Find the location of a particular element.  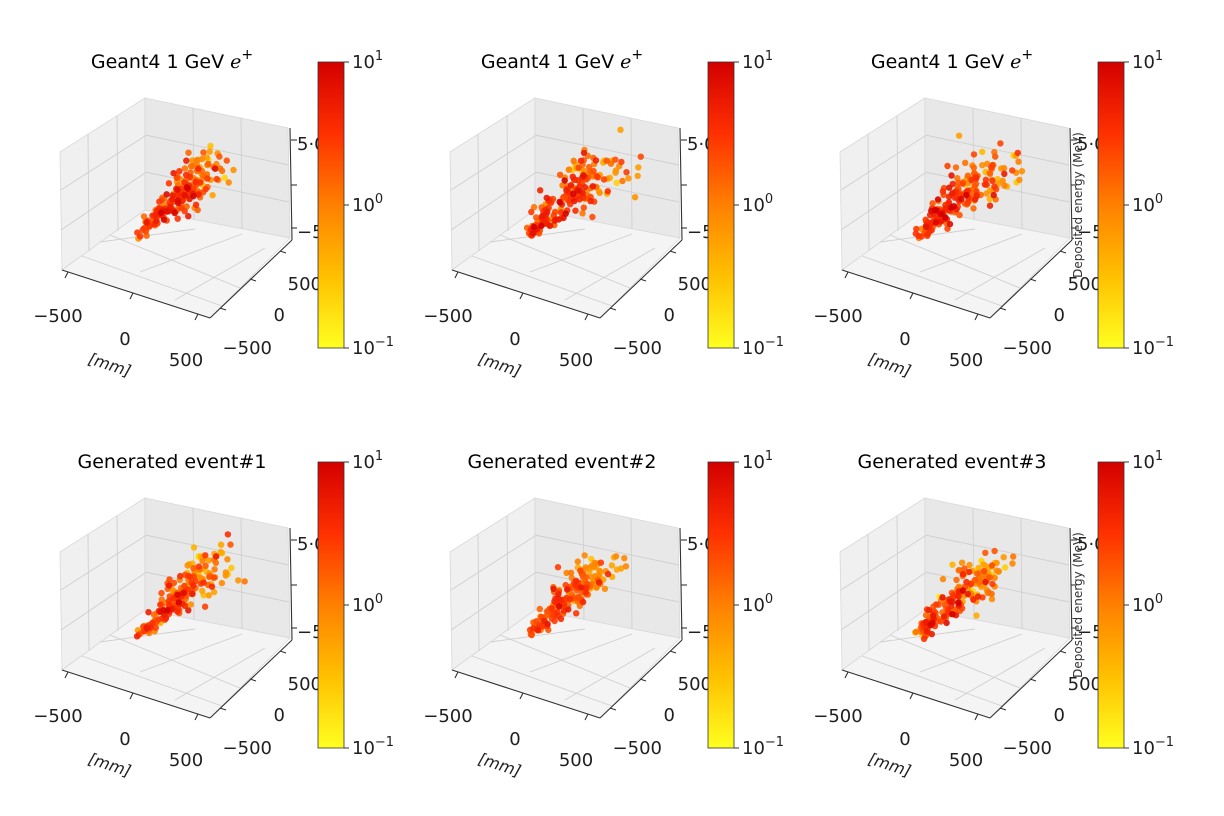

panel-title: Generated event#1 is located at coordinates (172, 462).